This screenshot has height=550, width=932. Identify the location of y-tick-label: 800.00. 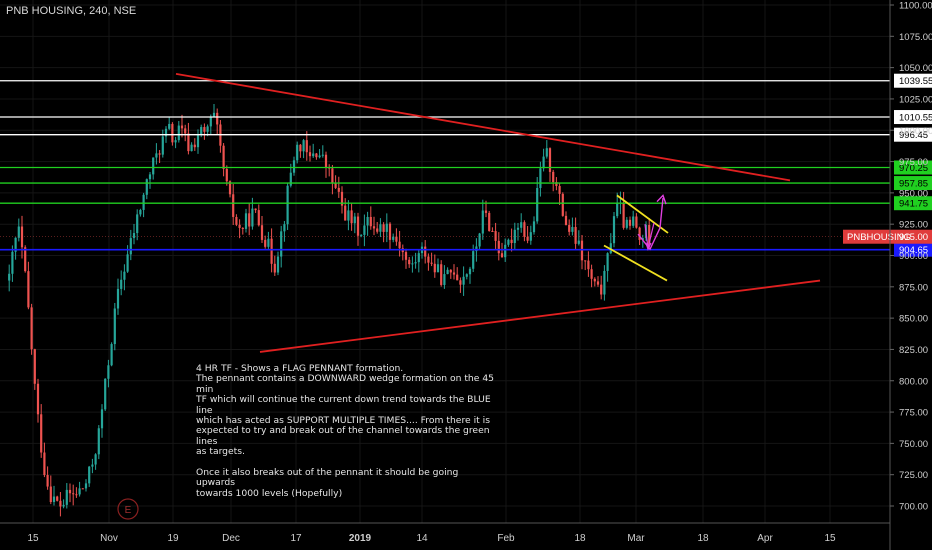
(913, 381).